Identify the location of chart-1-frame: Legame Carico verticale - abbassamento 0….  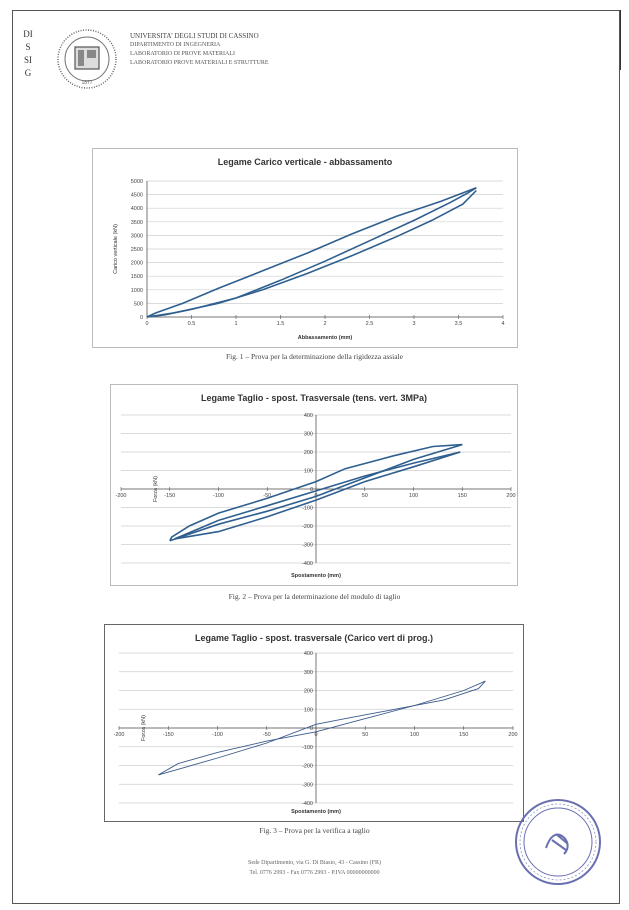
(305, 248).